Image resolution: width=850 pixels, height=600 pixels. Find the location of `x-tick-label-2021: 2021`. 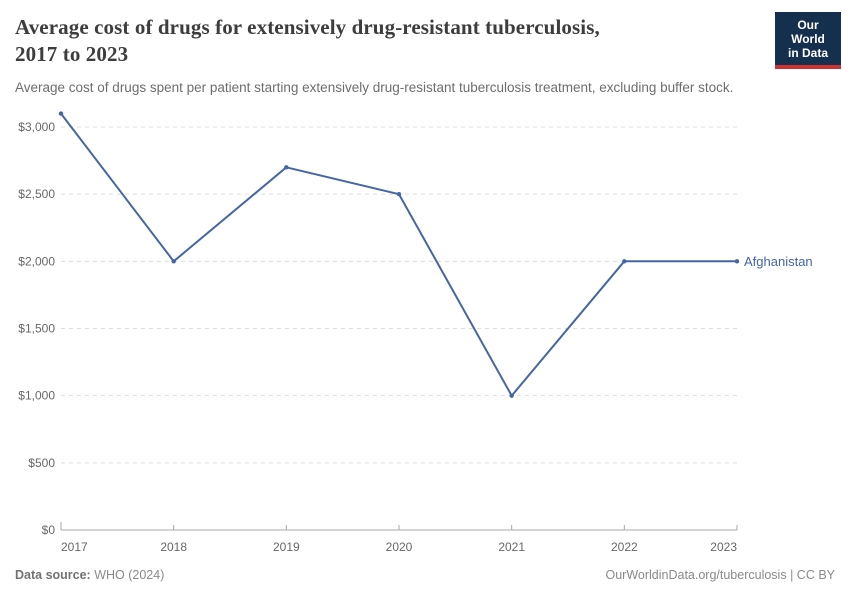

x-tick-label-2021: 2021 is located at coordinates (511, 547).